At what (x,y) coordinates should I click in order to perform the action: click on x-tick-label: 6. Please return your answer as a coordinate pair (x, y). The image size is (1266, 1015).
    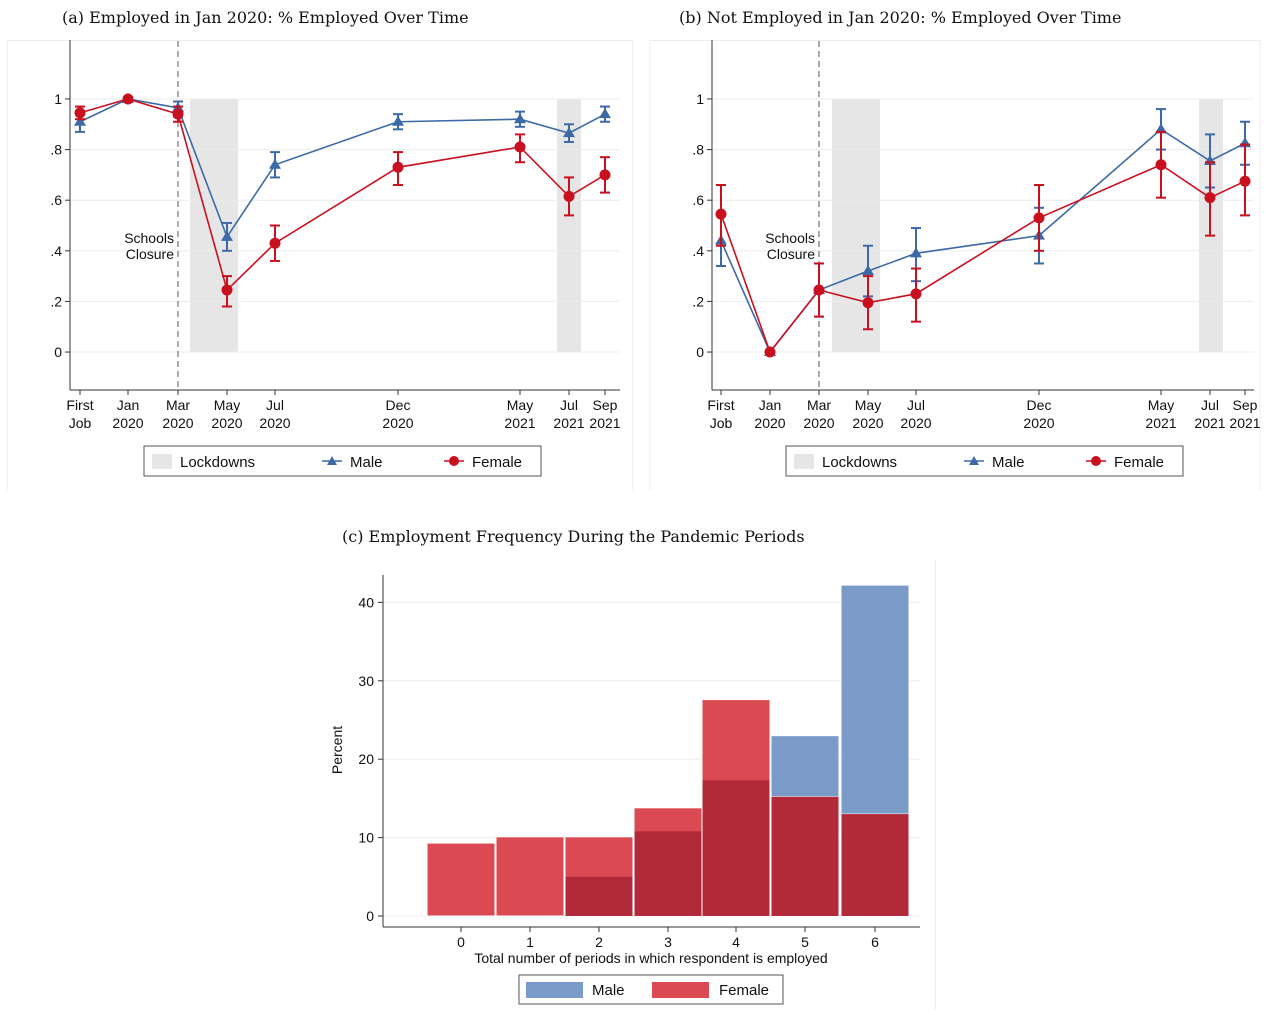
    Looking at the image, I should click on (875, 942).